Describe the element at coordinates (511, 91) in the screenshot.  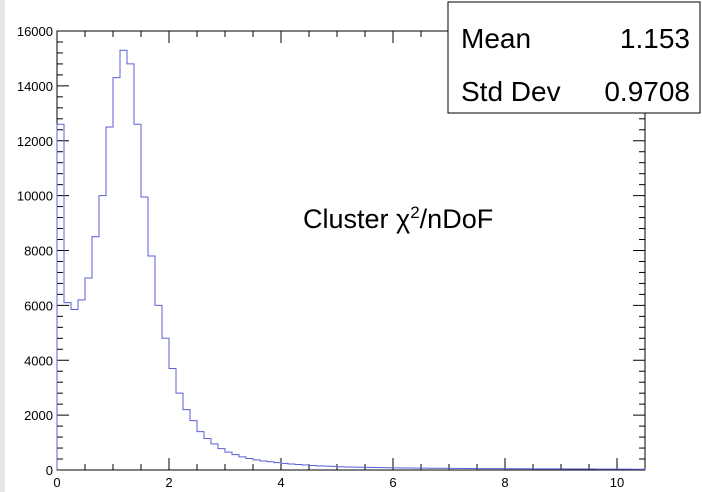
I see `stats-std-label: Std Dev` at that location.